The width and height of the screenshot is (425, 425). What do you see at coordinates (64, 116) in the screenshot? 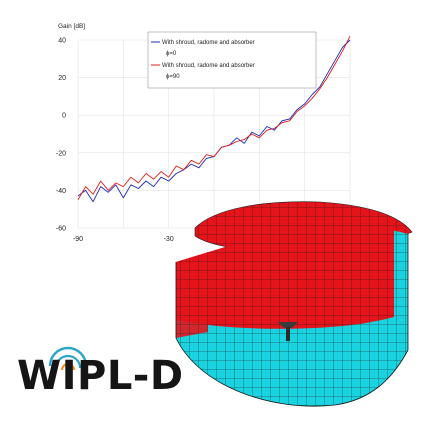
I see `y-tick-label: 0` at bounding box center [64, 116].